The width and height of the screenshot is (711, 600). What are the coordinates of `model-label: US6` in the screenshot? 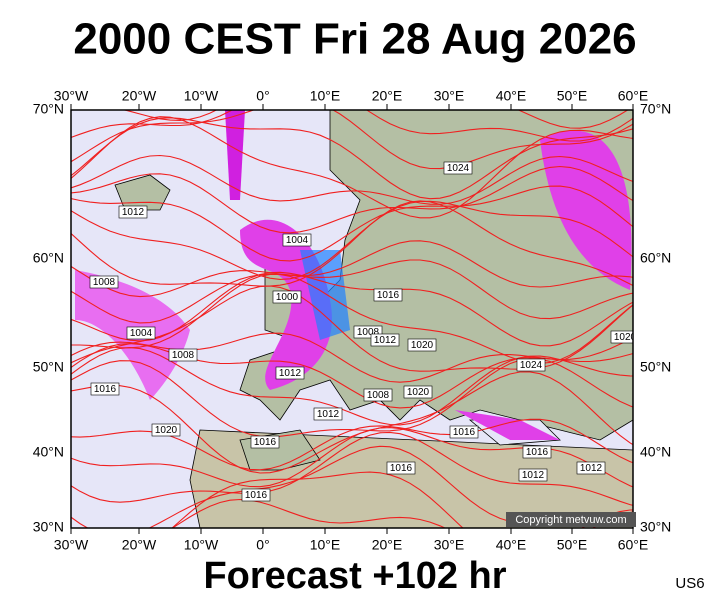 It's located at (689, 583).